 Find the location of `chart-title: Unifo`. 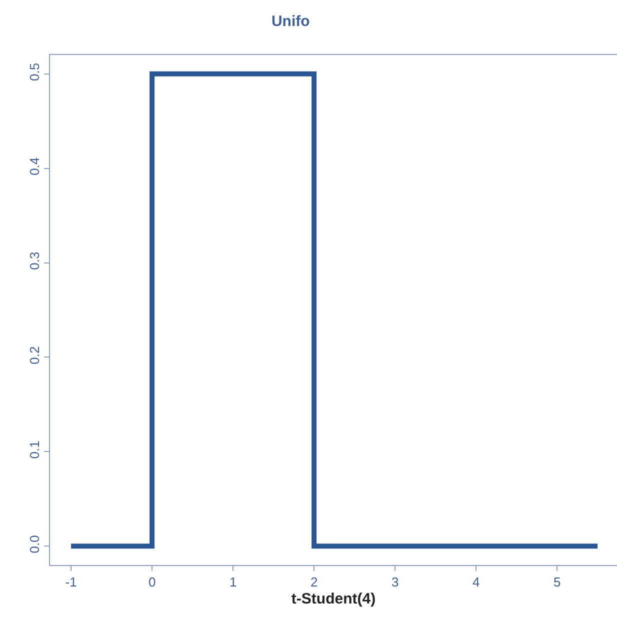

chart-title: Unifo is located at coordinates (290, 21).